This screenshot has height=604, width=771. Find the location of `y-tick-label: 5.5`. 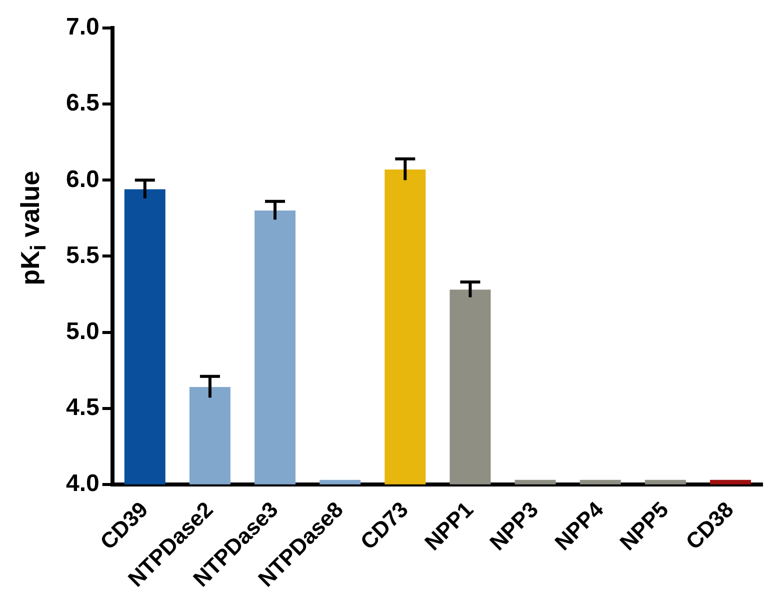

y-tick-label: 5.5 is located at coordinates (83, 255).